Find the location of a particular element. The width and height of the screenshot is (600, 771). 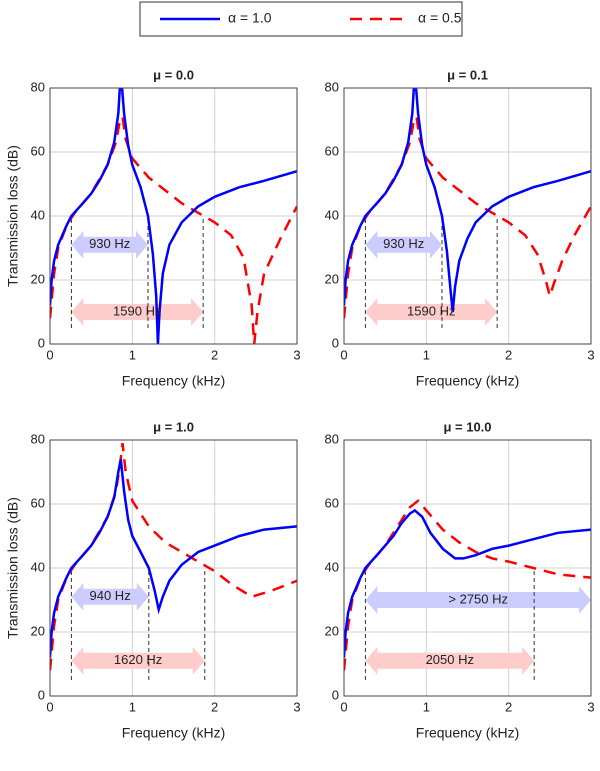

range-label: 2050 Hz is located at coordinates (450, 659).